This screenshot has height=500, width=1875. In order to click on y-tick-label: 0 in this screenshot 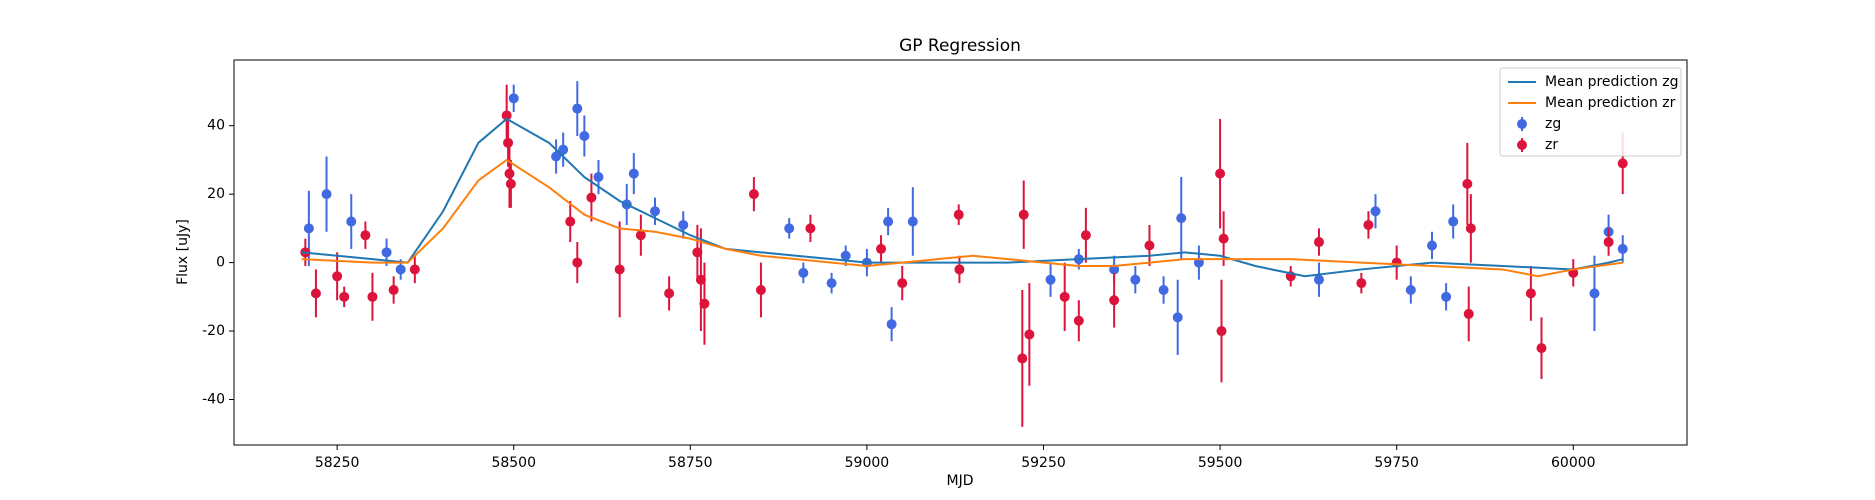, I will do `click(220, 263)`.